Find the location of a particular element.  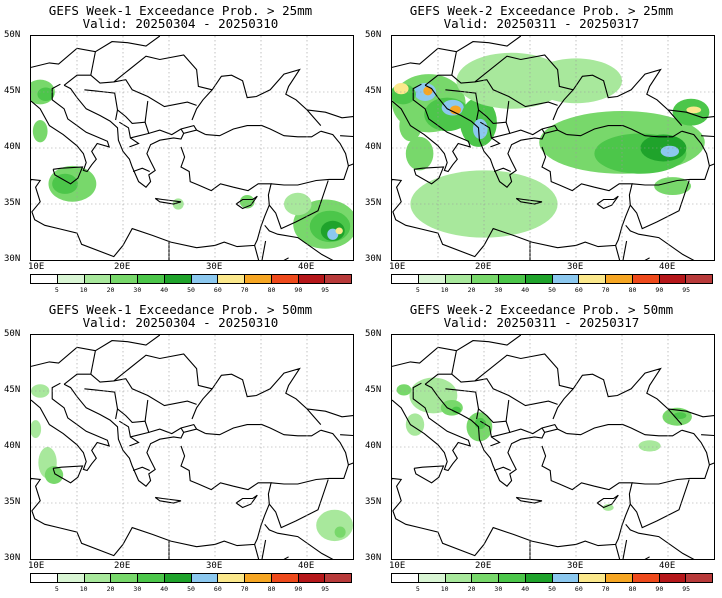

colorbar-label: 70 is located at coordinates (244, 290).